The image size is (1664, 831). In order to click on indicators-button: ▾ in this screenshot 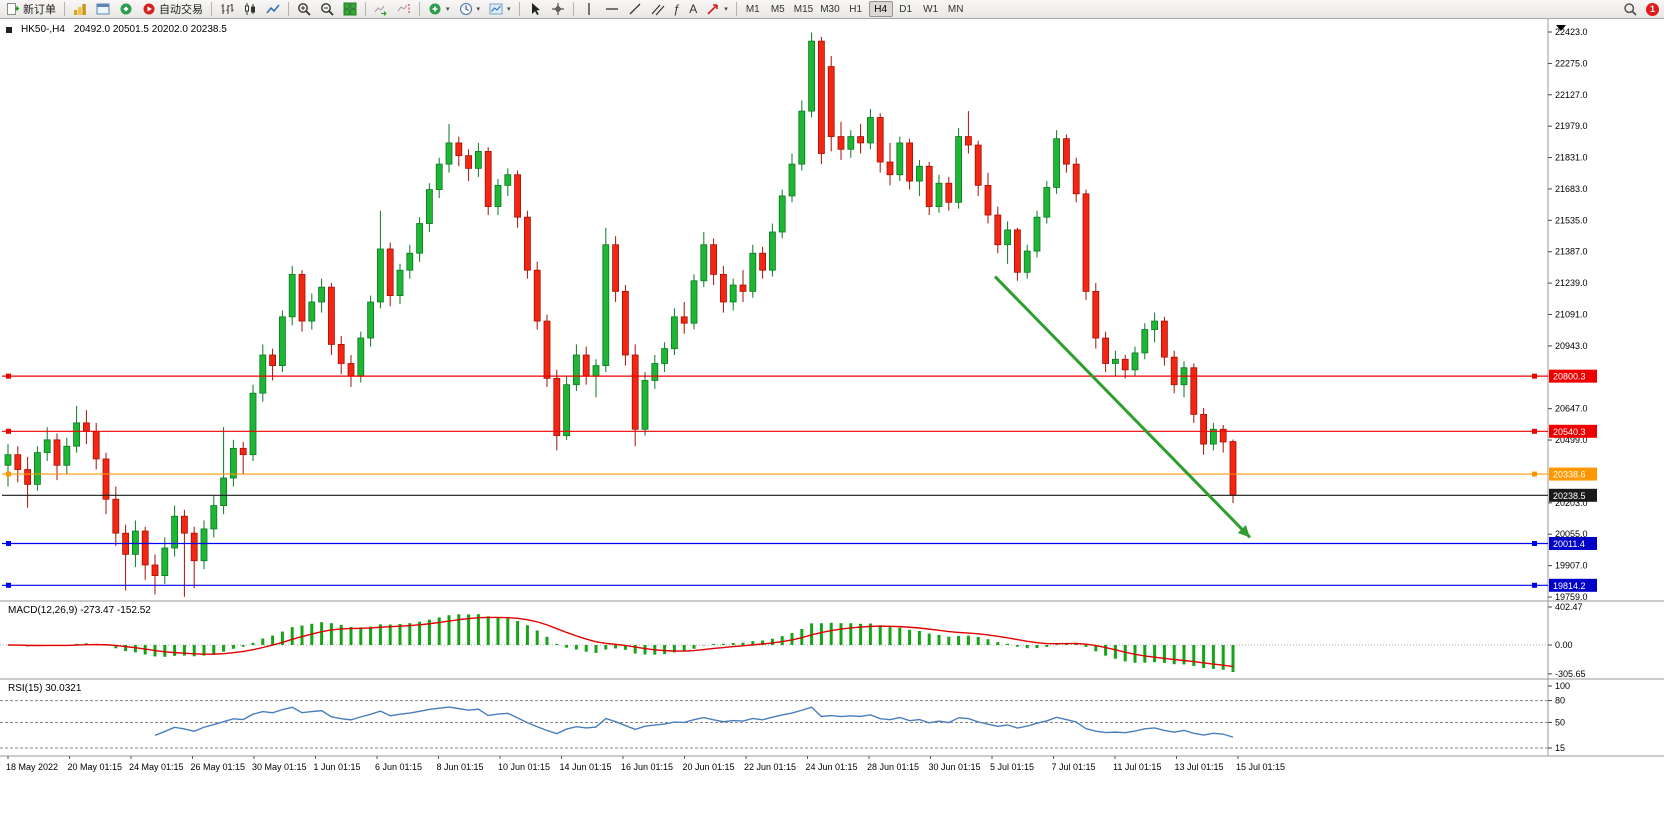, I will do `click(439, 9)`.